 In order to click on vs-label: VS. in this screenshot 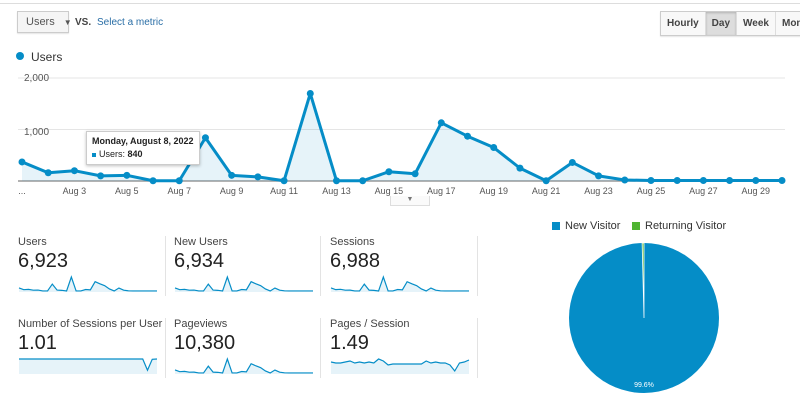, I will do `click(83, 22)`.